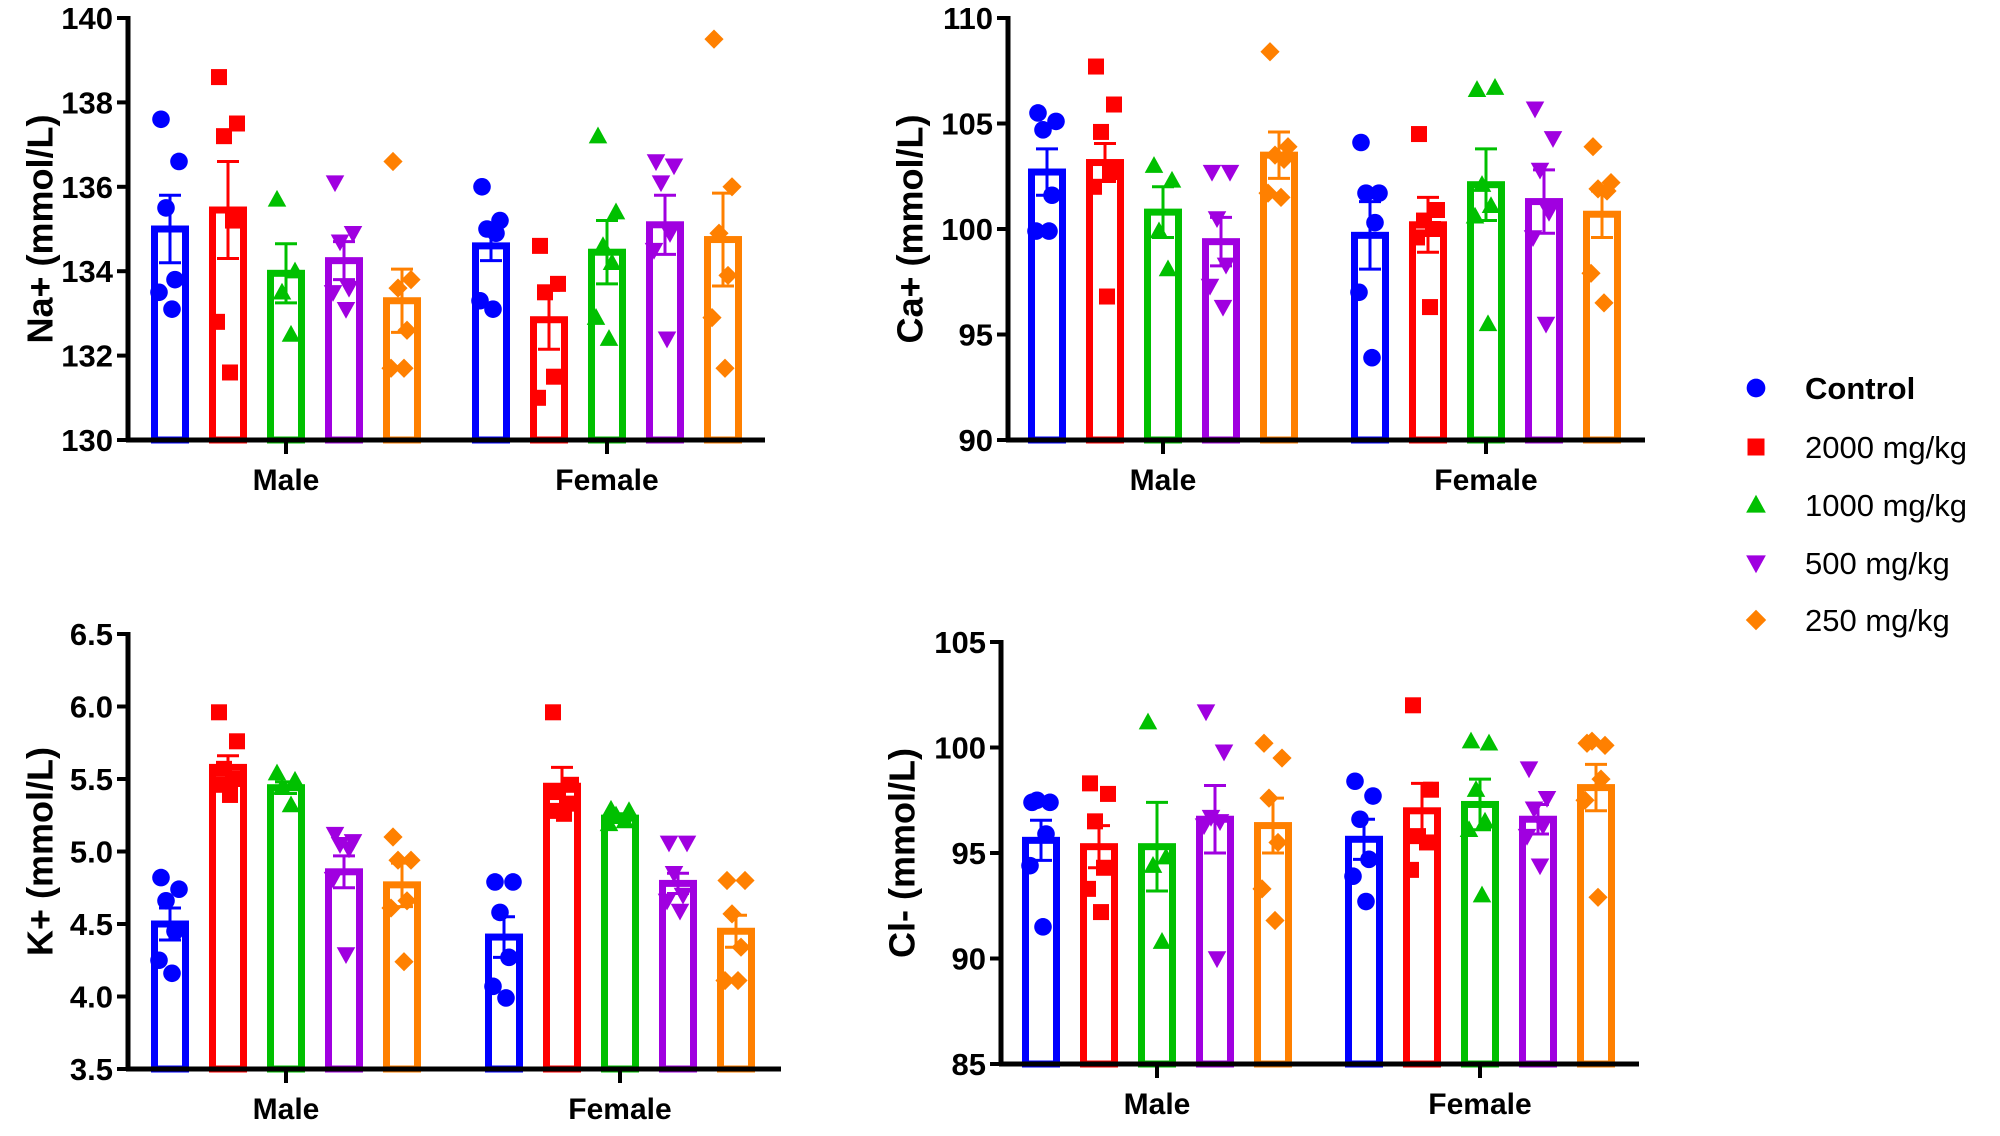 This screenshot has width=2000, height=1136. I want to click on y-tick-label: 95, so click(976, 335).